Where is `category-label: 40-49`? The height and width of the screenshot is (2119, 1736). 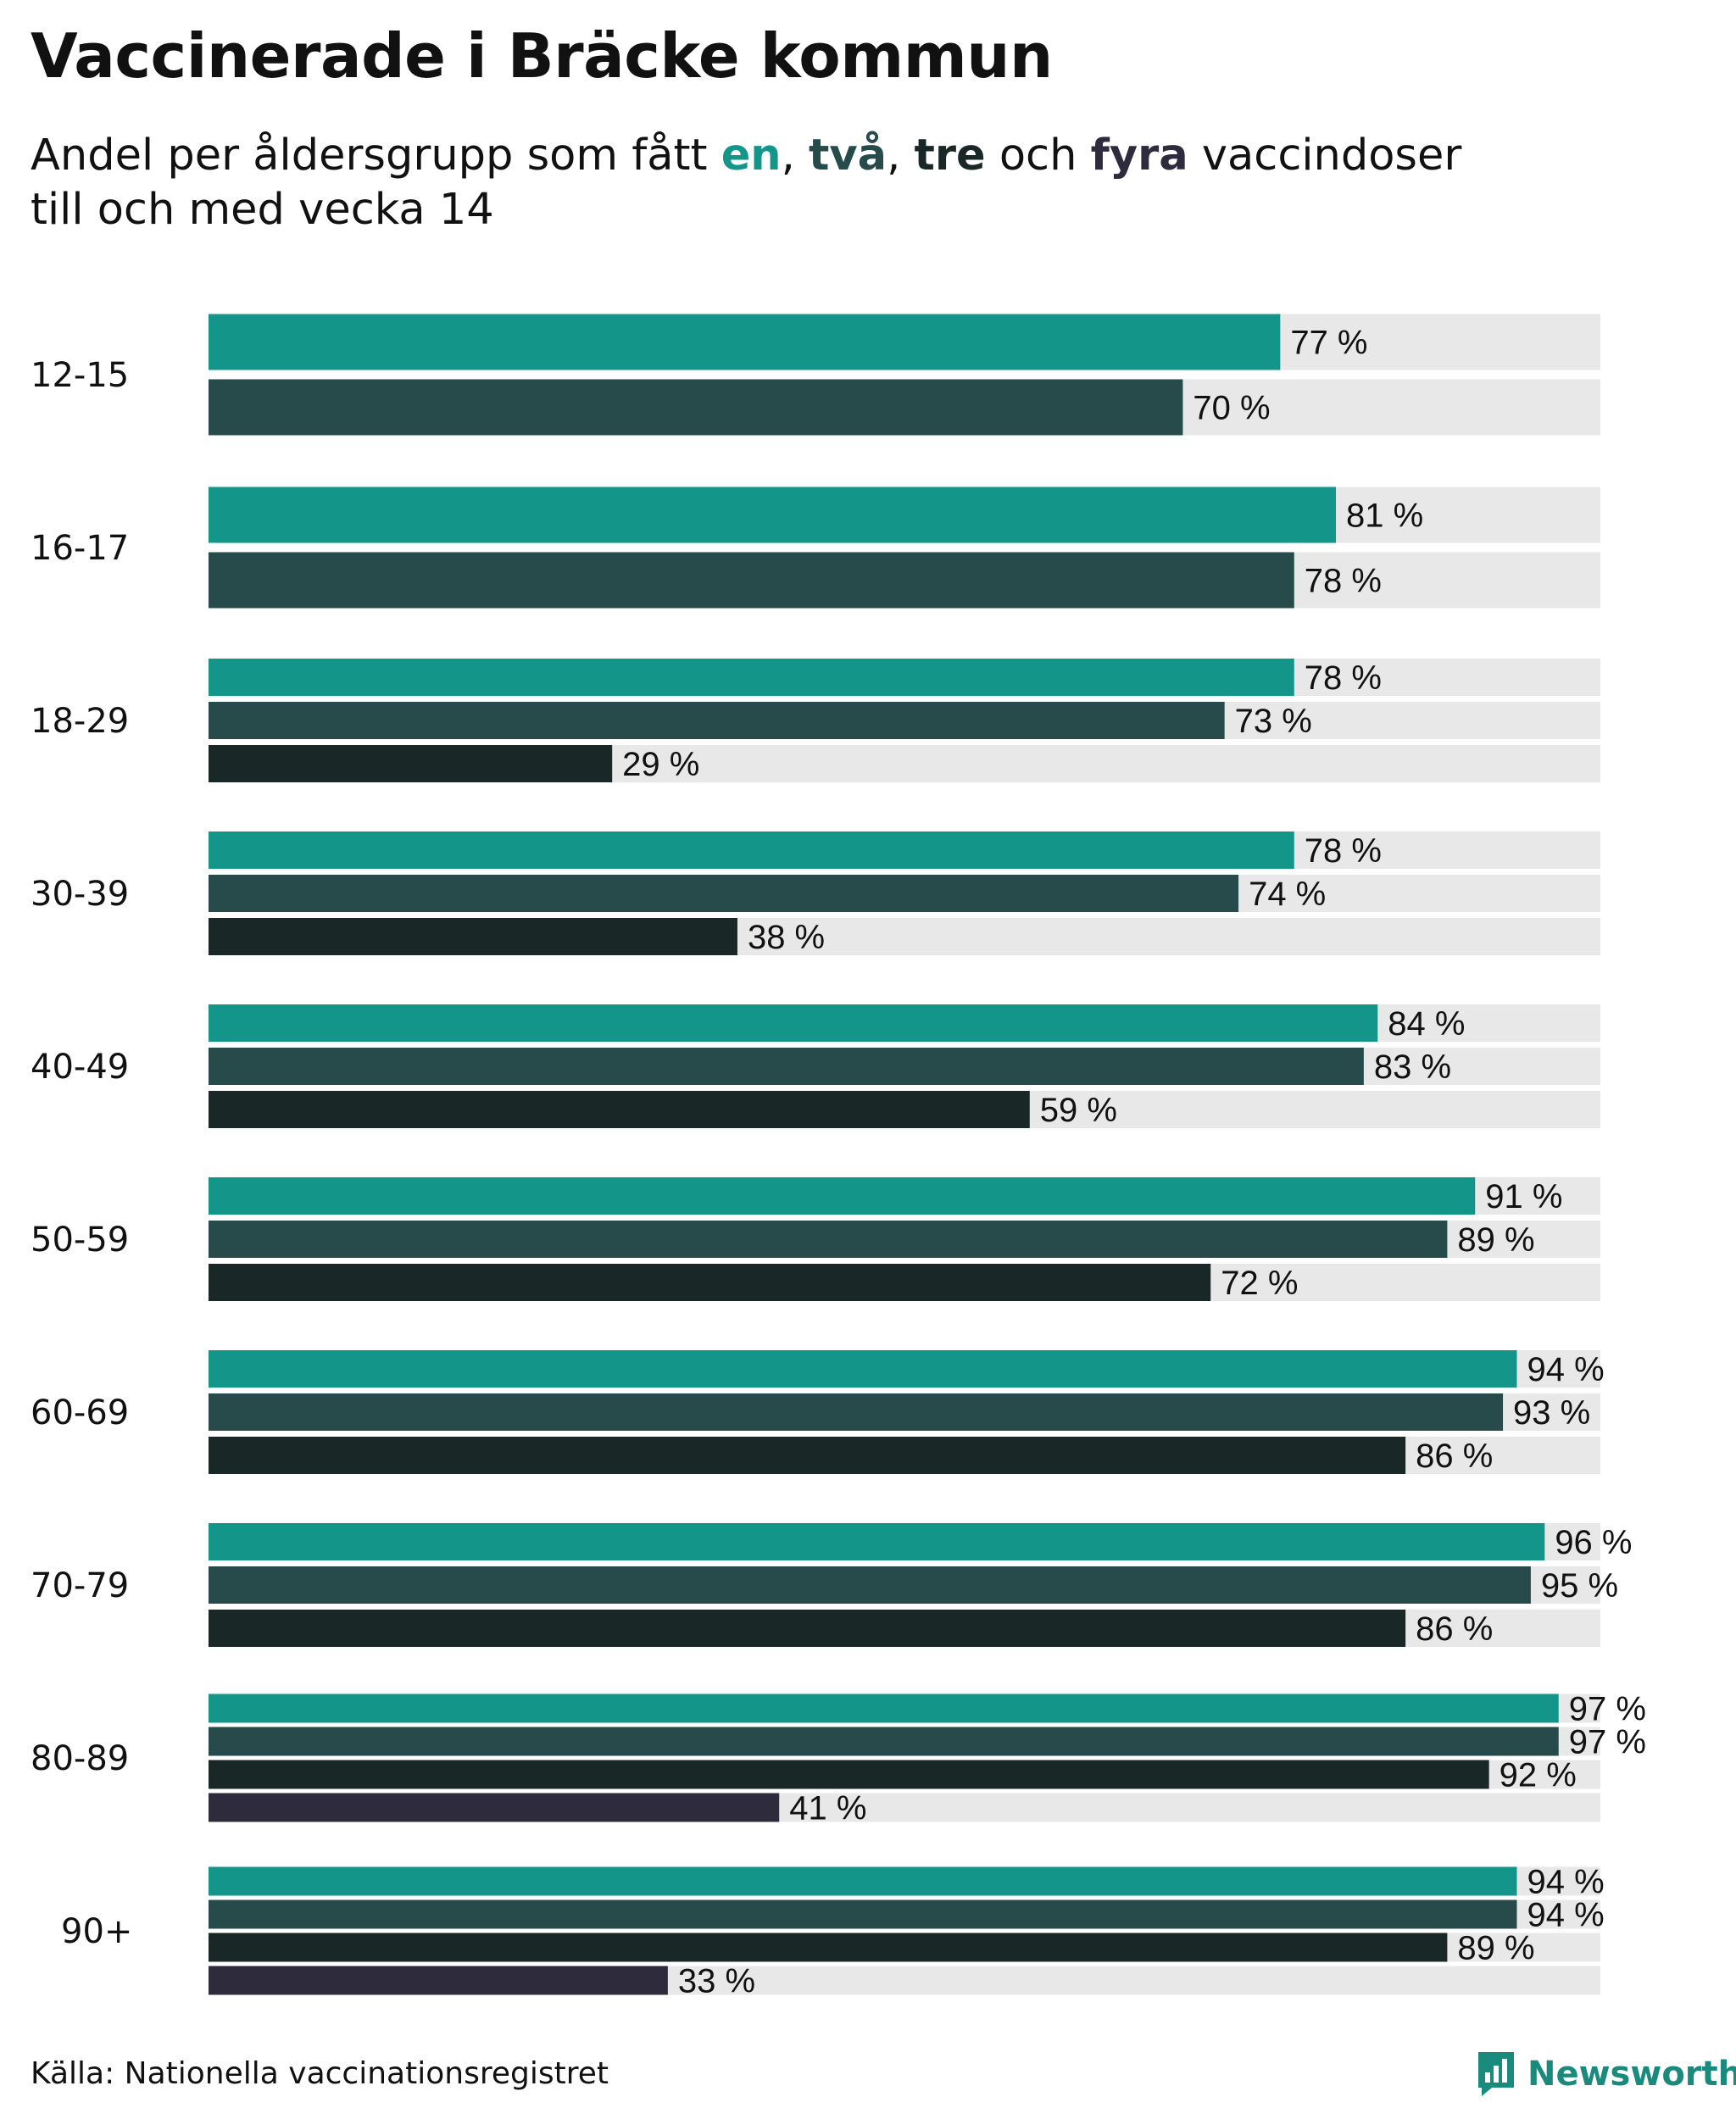
category-label: 40-49 is located at coordinates (80, 1067).